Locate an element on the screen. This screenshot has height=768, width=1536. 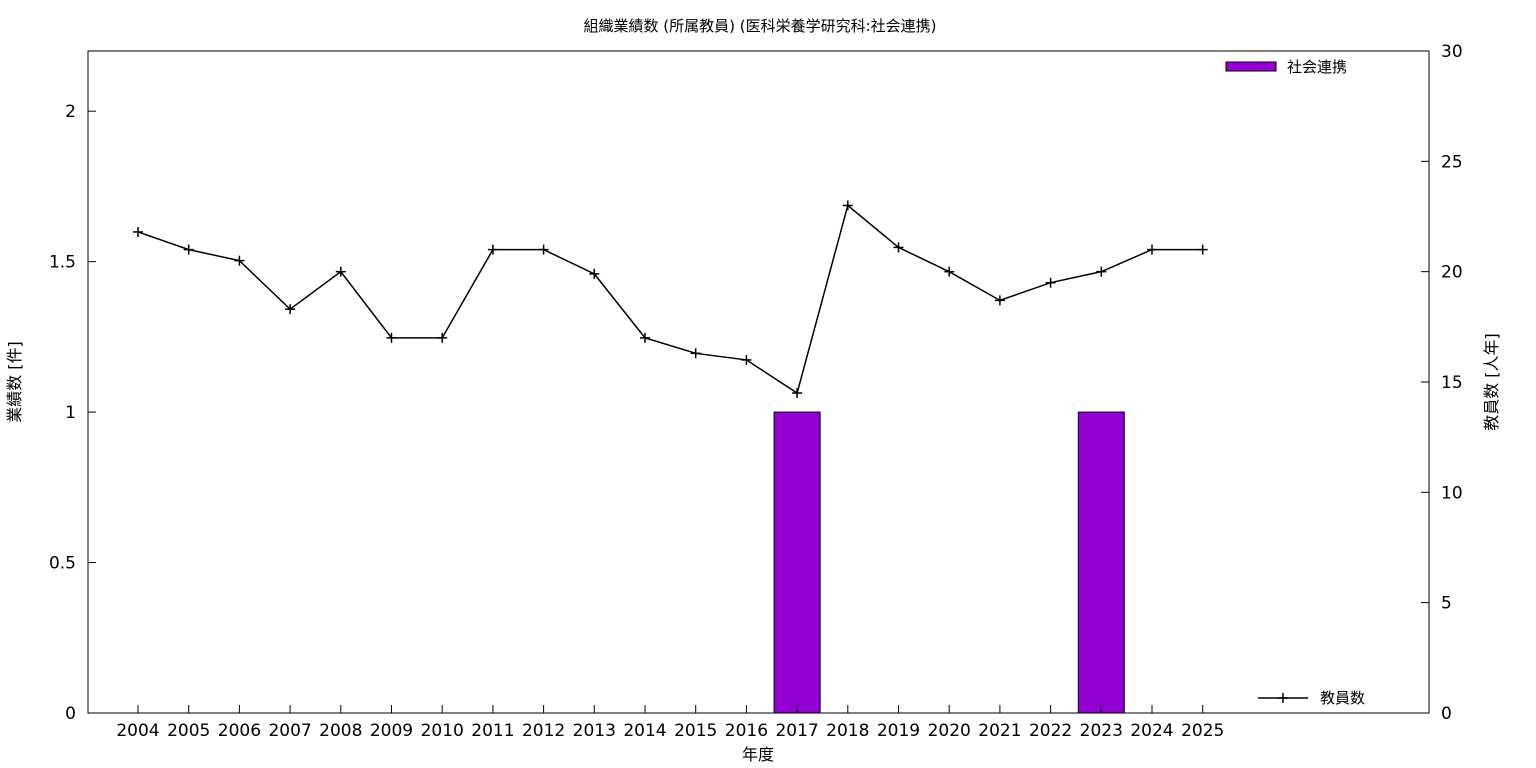
y2-tick-label: 15 is located at coordinates (1452, 383).